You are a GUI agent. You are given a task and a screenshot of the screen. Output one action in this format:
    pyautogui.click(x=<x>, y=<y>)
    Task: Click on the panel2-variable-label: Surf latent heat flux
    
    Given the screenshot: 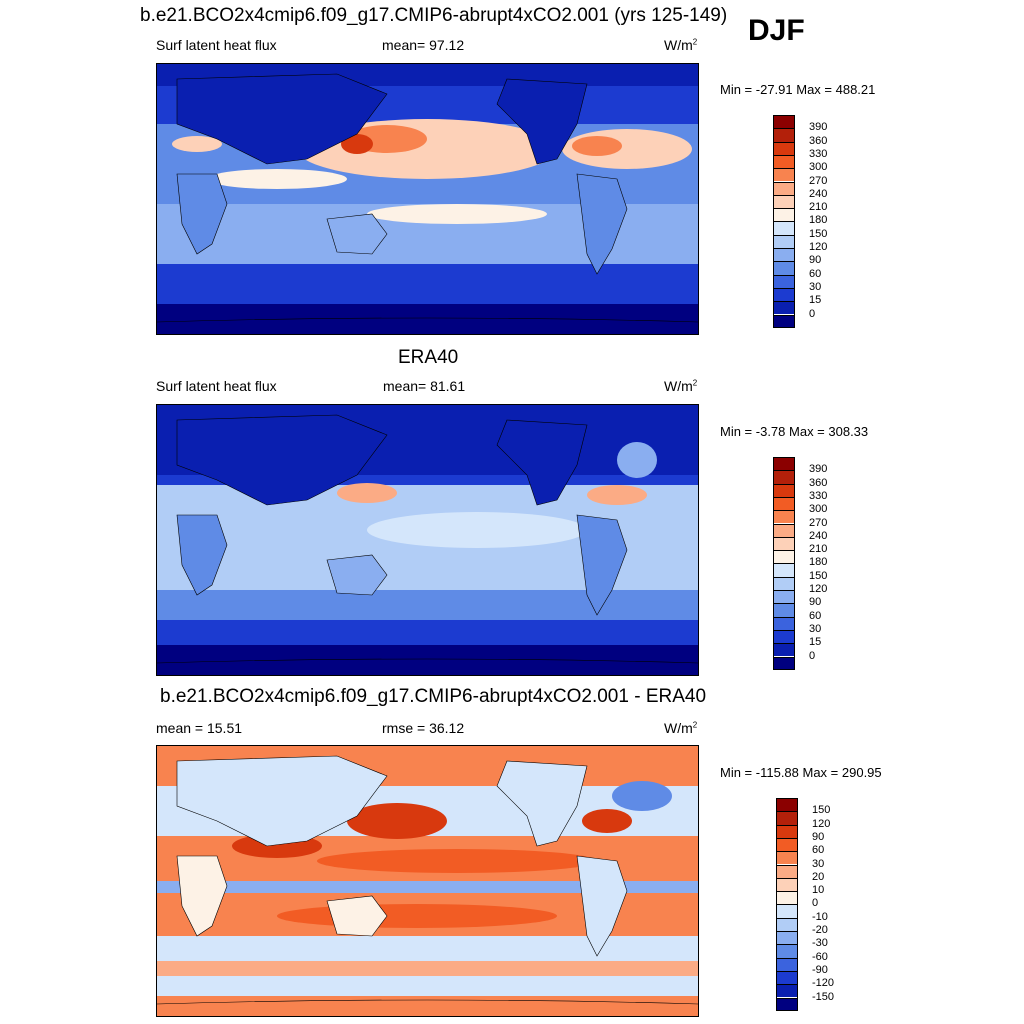 What is the action you would take?
    pyautogui.click(x=216, y=386)
    